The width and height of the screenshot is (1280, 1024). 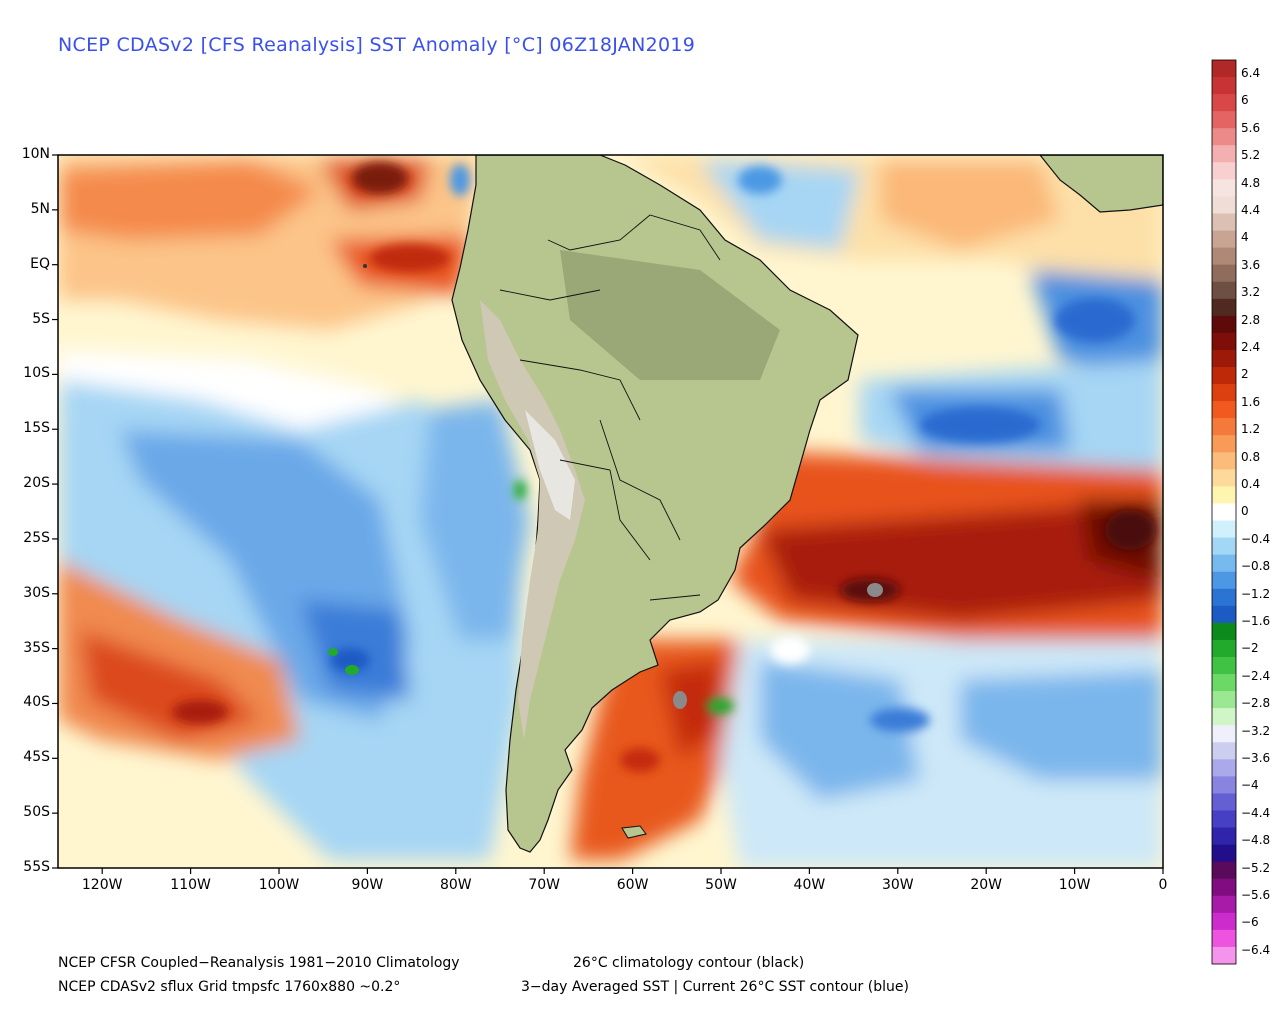 What do you see at coordinates (1251, 319) in the screenshot?
I see `colorbar-label: 2.8` at bounding box center [1251, 319].